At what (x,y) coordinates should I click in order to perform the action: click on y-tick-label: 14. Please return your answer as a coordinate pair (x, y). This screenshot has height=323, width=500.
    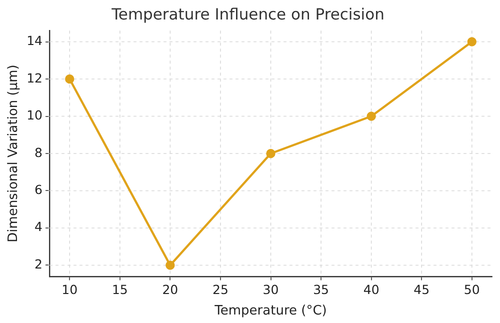
    Looking at the image, I should click on (34, 40).